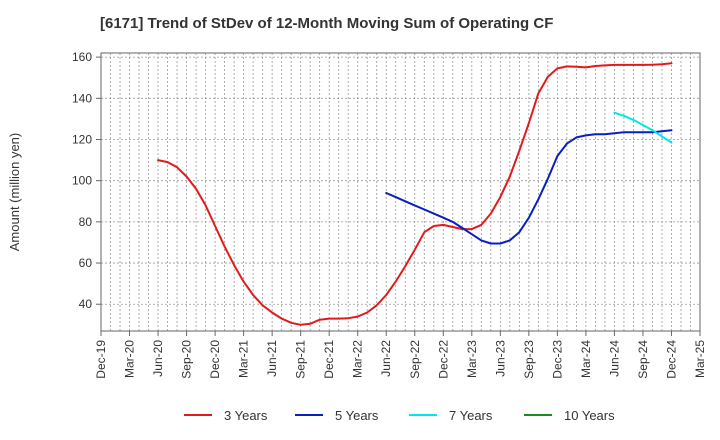 This screenshot has height=440, width=720. I want to click on x-tick-label: Mar-22, so click(358, 359).